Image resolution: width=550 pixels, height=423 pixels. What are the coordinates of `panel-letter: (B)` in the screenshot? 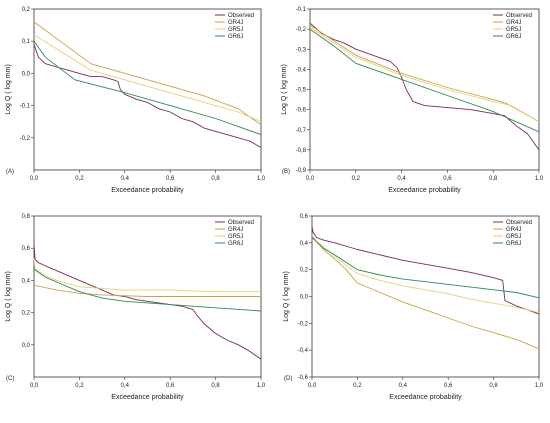 It's located at (286, 172).